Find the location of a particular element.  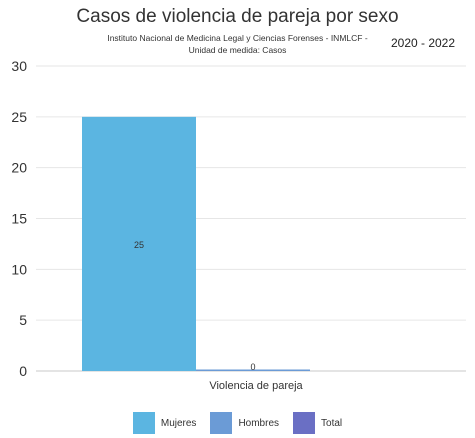

unit-text: Unidad de medida: Casos is located at coordinates (237, 50).